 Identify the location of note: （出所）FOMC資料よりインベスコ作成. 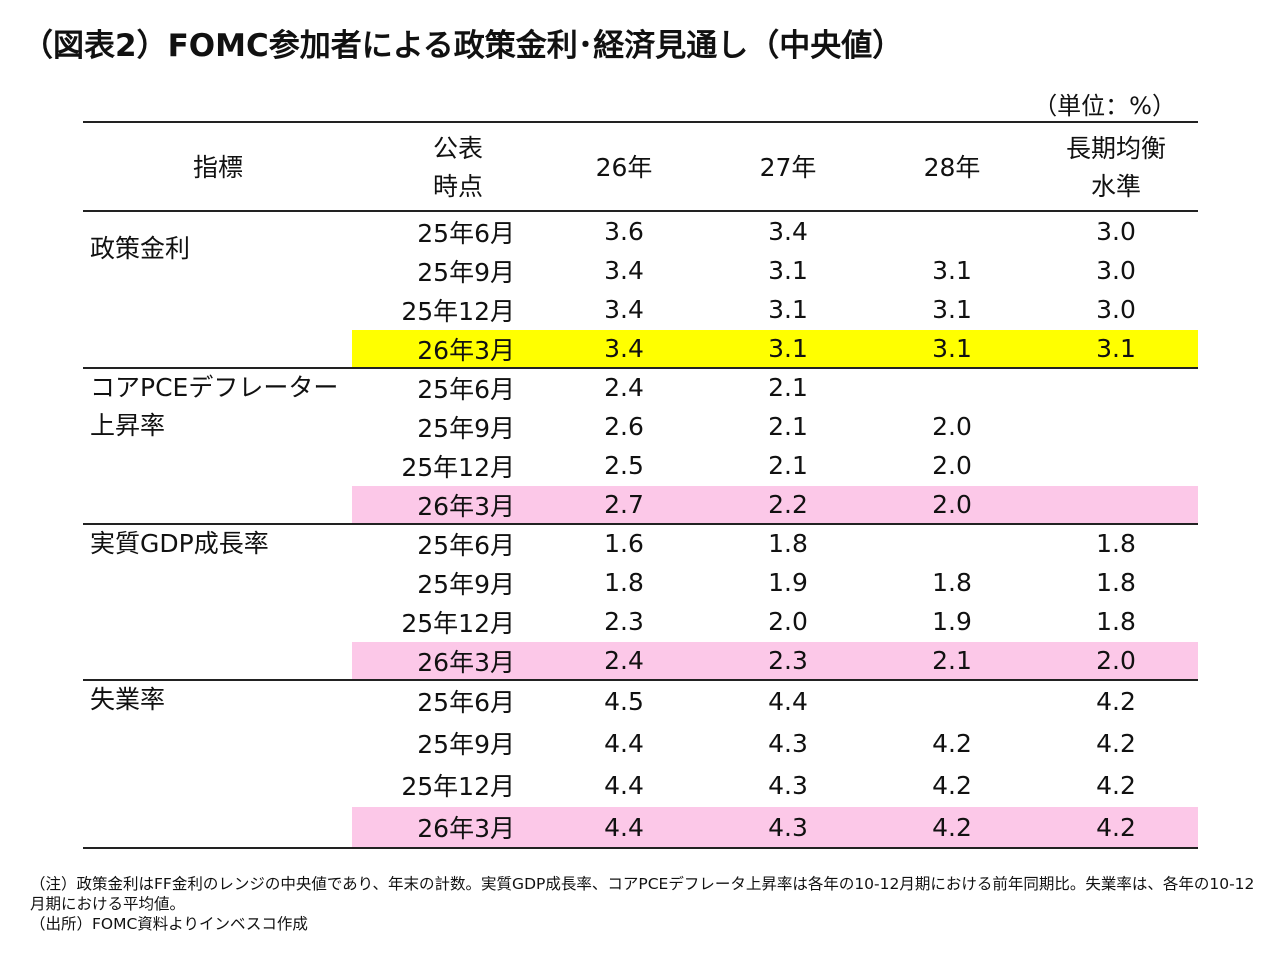
(169, 924).